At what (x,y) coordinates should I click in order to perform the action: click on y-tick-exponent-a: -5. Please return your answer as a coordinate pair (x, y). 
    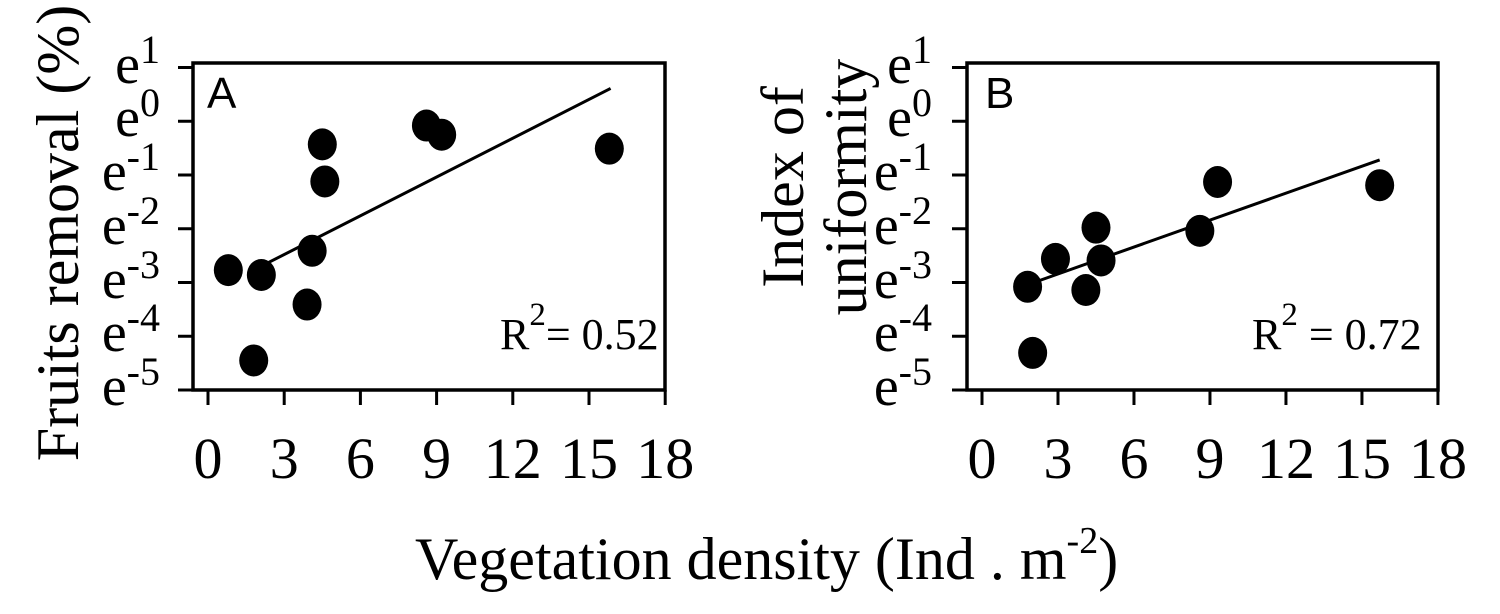
    Looking at the image, I should click on (143, 371).